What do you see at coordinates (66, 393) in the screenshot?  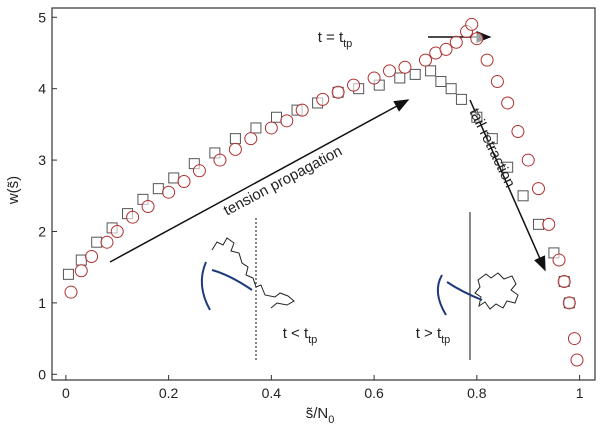 I see `x-tick-label: 0` at bounding box center [66, 393].